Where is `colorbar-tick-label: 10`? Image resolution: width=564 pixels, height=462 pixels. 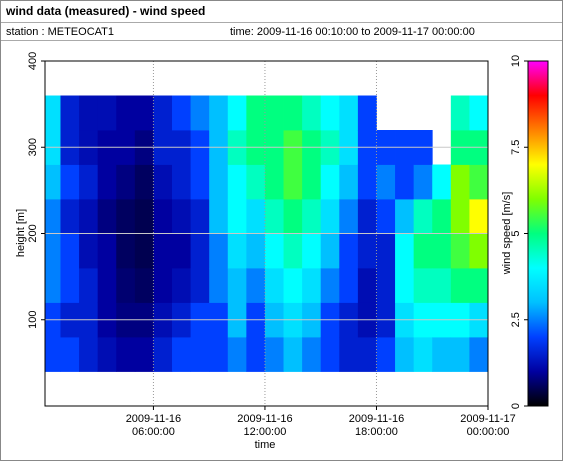
colorbar-tick-label: 10 is located at coordinates (516, 61).